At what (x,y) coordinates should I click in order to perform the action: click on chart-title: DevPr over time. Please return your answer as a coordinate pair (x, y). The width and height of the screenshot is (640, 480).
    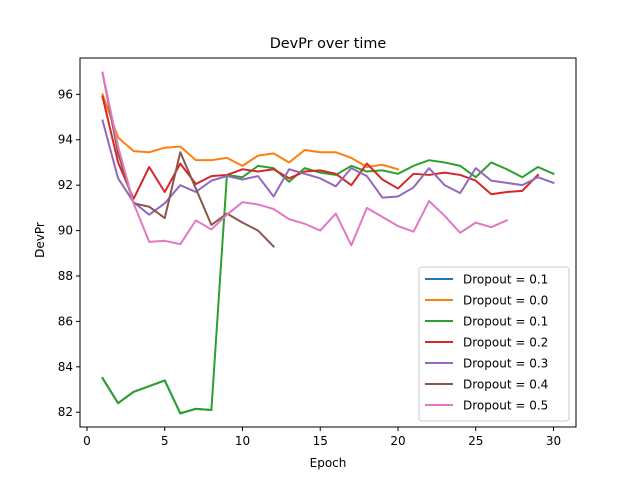
    Looking at the image, I should click on (328, 44).